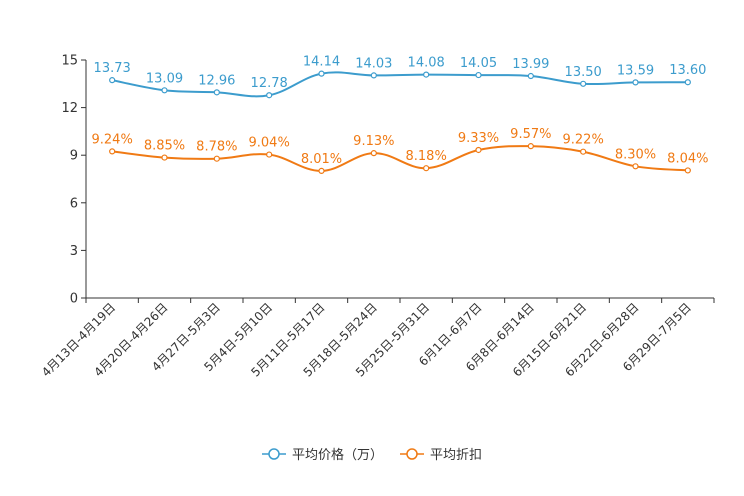 The height and width of the screenshot is (496, 744). What do you see at coordinates (69, 108) in the screenshot?
I see `y-tick-label: 12` at bounding box center [69, 108].